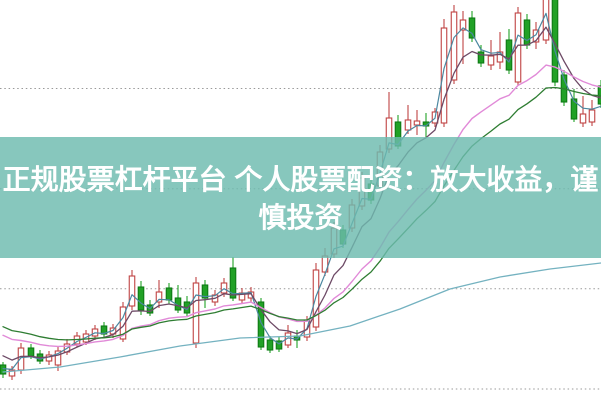 The width and height of the screenshot is (601, 401). I want to click on title-line-1: 正规股票杠杆平台 个人股票配资：放大收益，谨, so click(300, 179).